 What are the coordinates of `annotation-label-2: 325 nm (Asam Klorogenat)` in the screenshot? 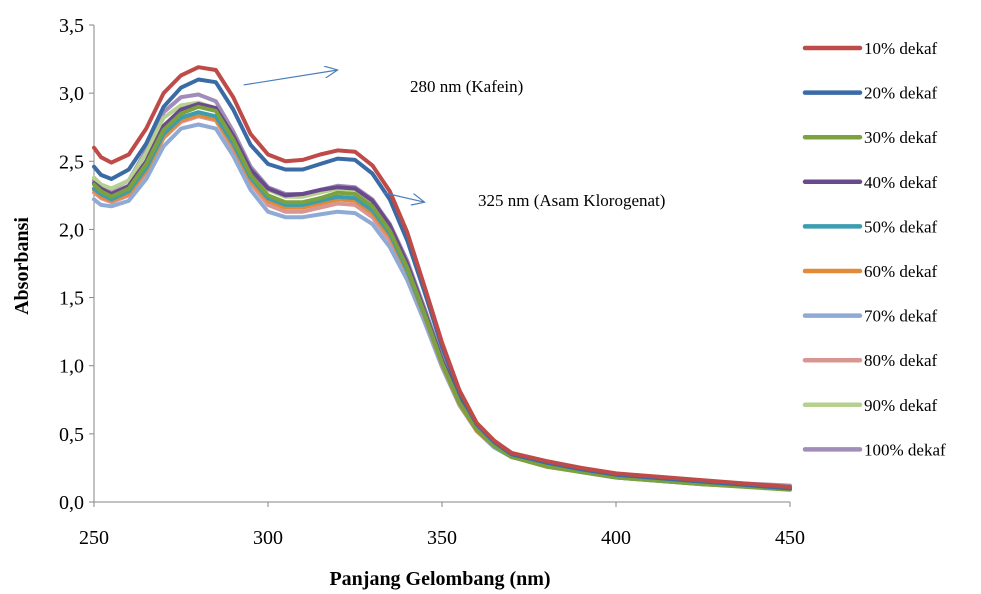 It's located at (571, 200).